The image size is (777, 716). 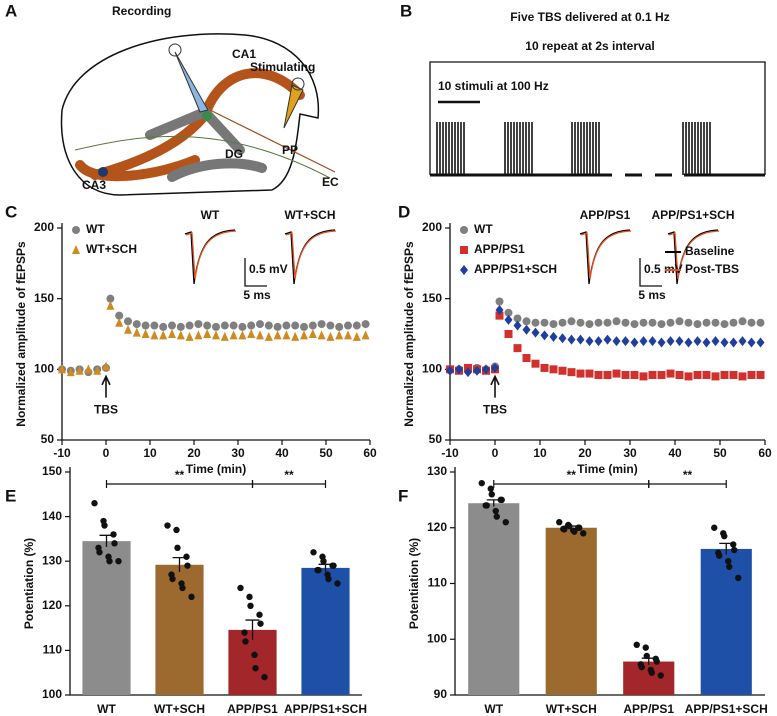 I want to click on significance-label: **, so click(x=180, y=475).